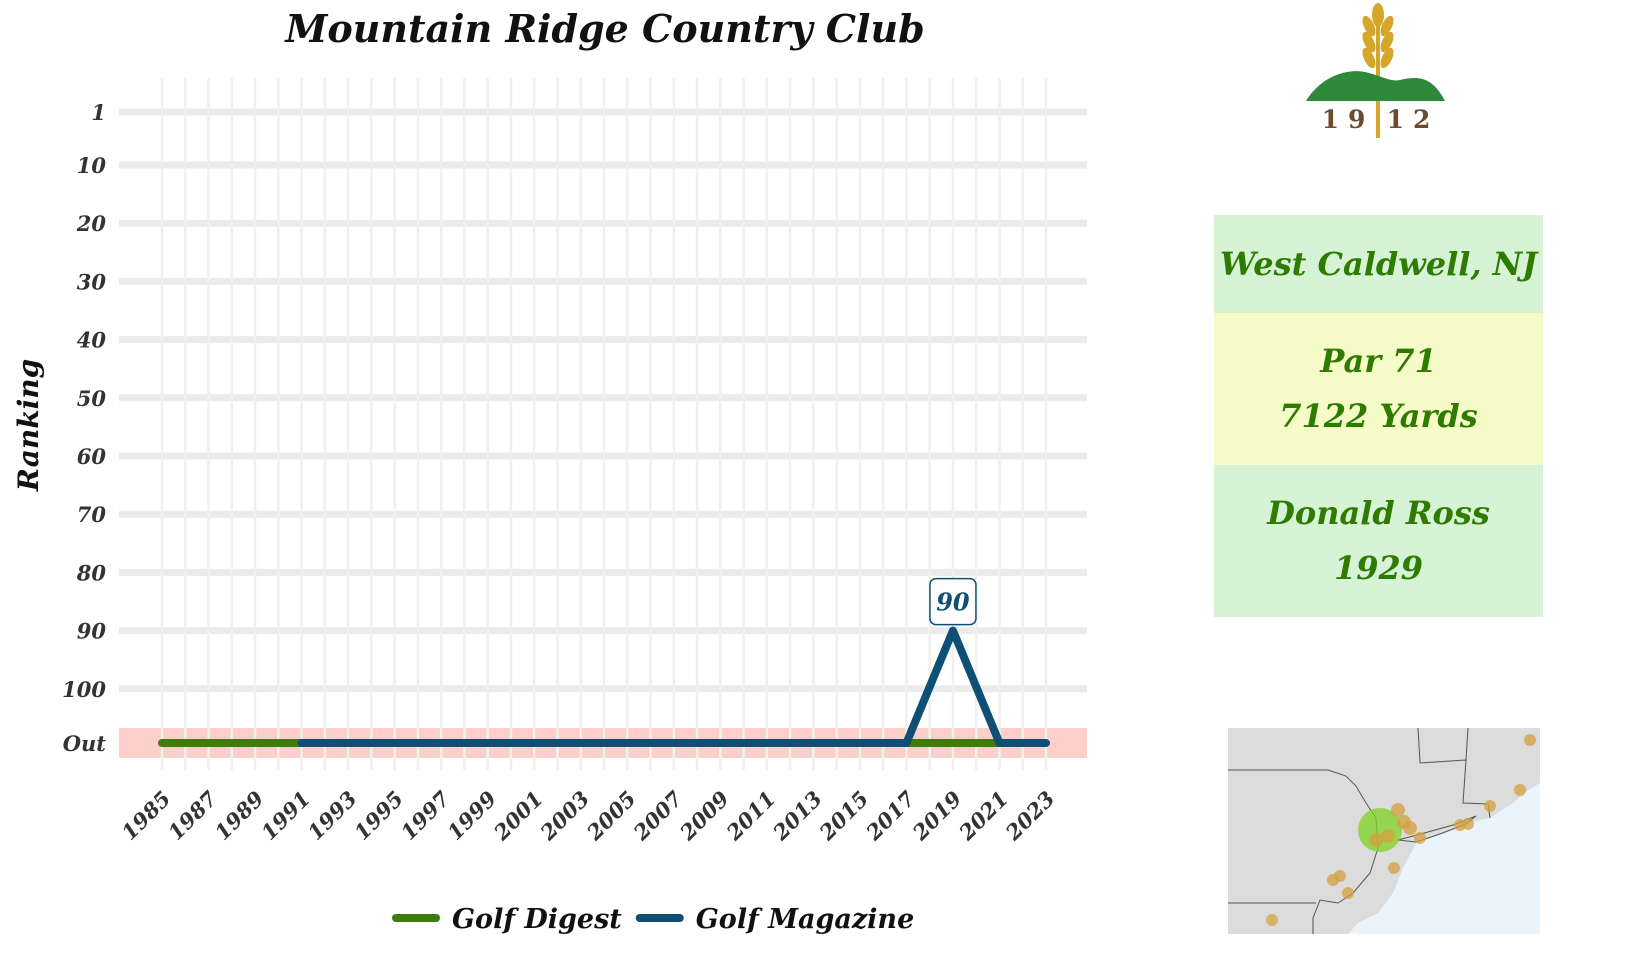 This screenshot has width=1632, height=960. What do you see at coordinates (92, 398) in the screenshot?
I see `y-tick-label: 50` at bounding box center [92, 398].